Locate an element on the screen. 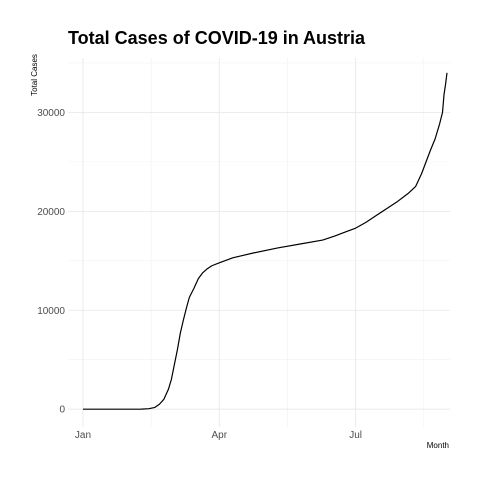  x-tick-labels: Jan Apr Jul is located at coordinates (218, 435).